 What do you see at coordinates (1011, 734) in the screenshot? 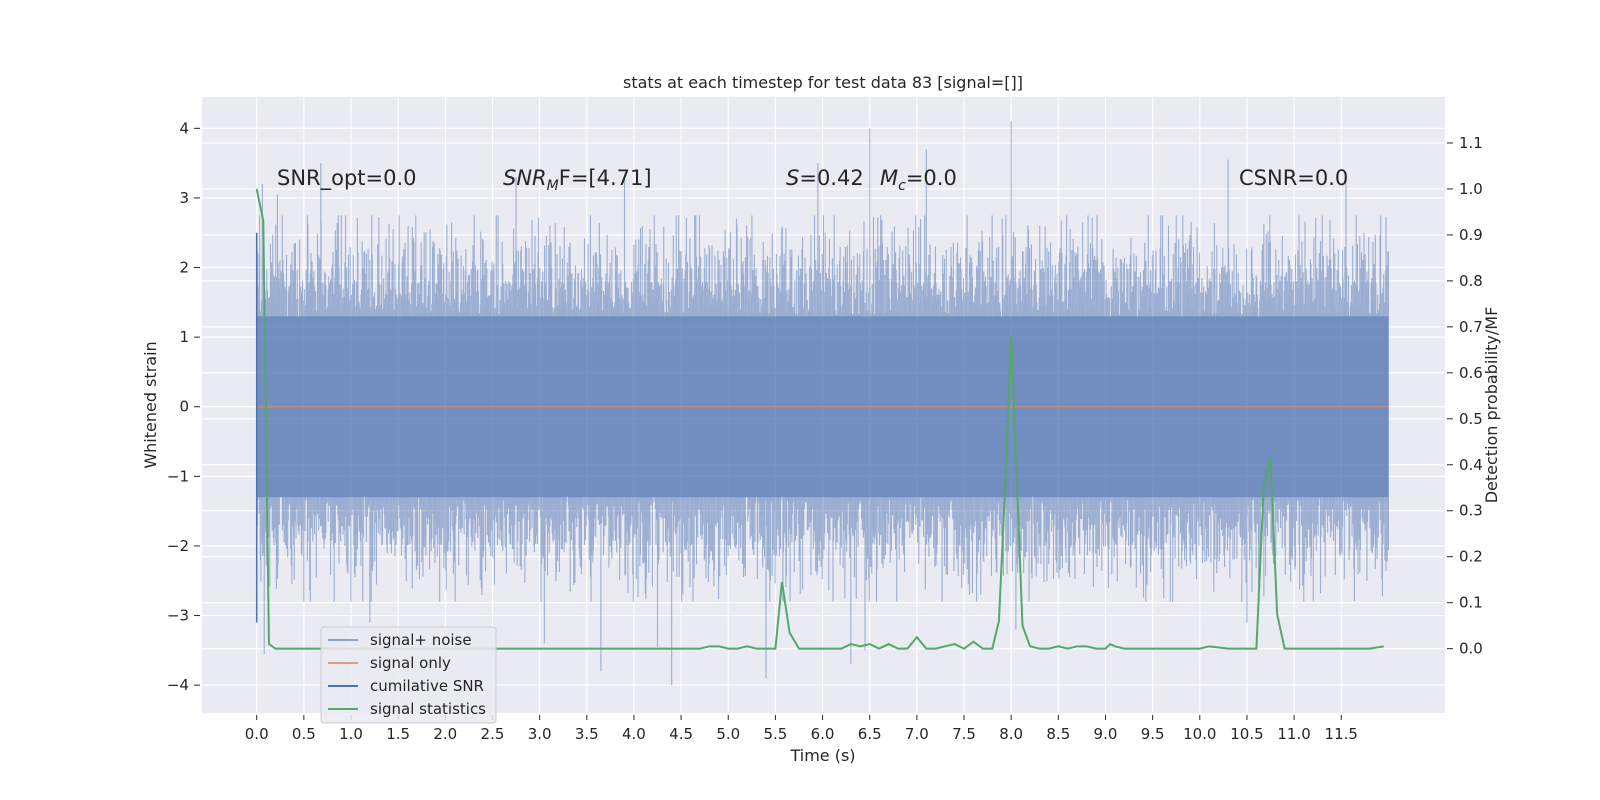
I see `x-tick-label: 8.0` at bounding box center [1011, 734].